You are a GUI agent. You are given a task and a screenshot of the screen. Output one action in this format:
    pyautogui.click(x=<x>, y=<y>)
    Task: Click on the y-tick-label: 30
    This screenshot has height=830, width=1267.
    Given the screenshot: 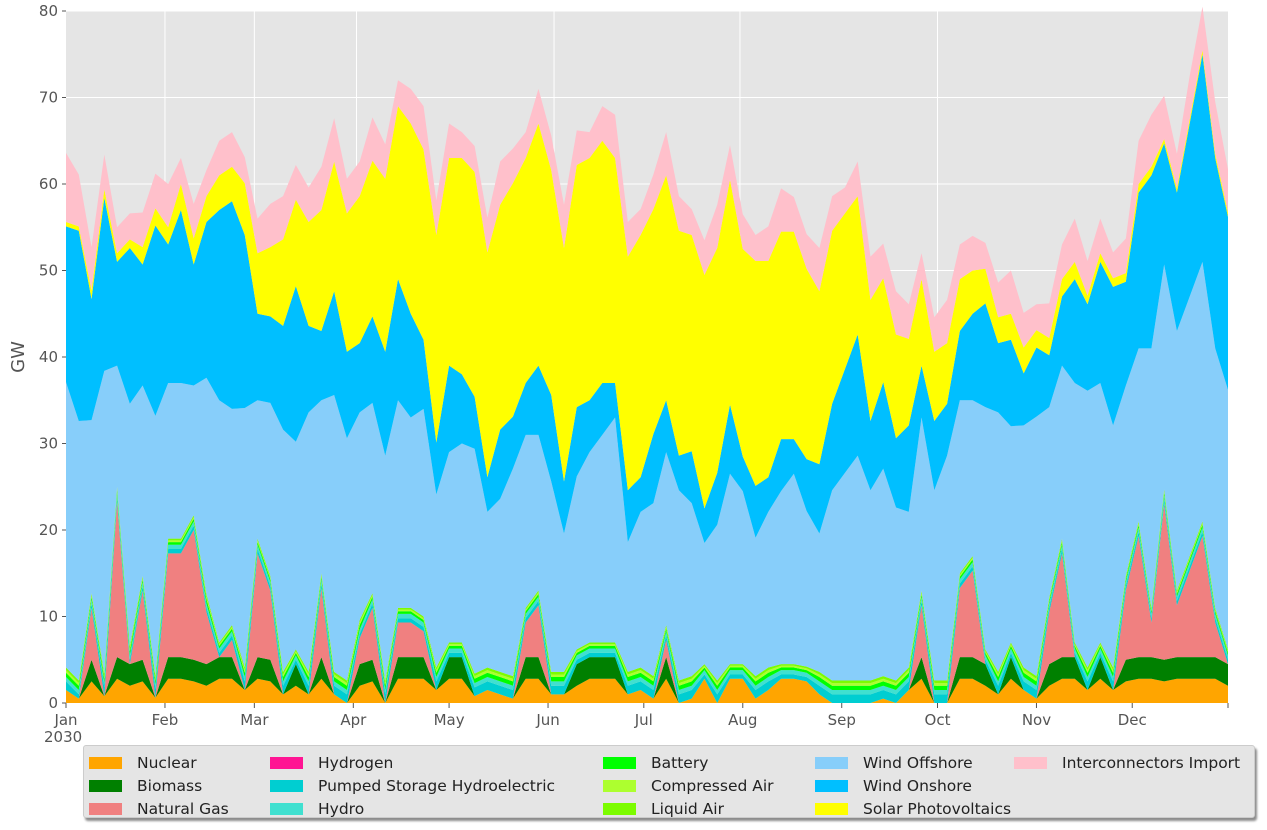 What is the action you would take?
    pyautogui.click(x=48, y=444)
    